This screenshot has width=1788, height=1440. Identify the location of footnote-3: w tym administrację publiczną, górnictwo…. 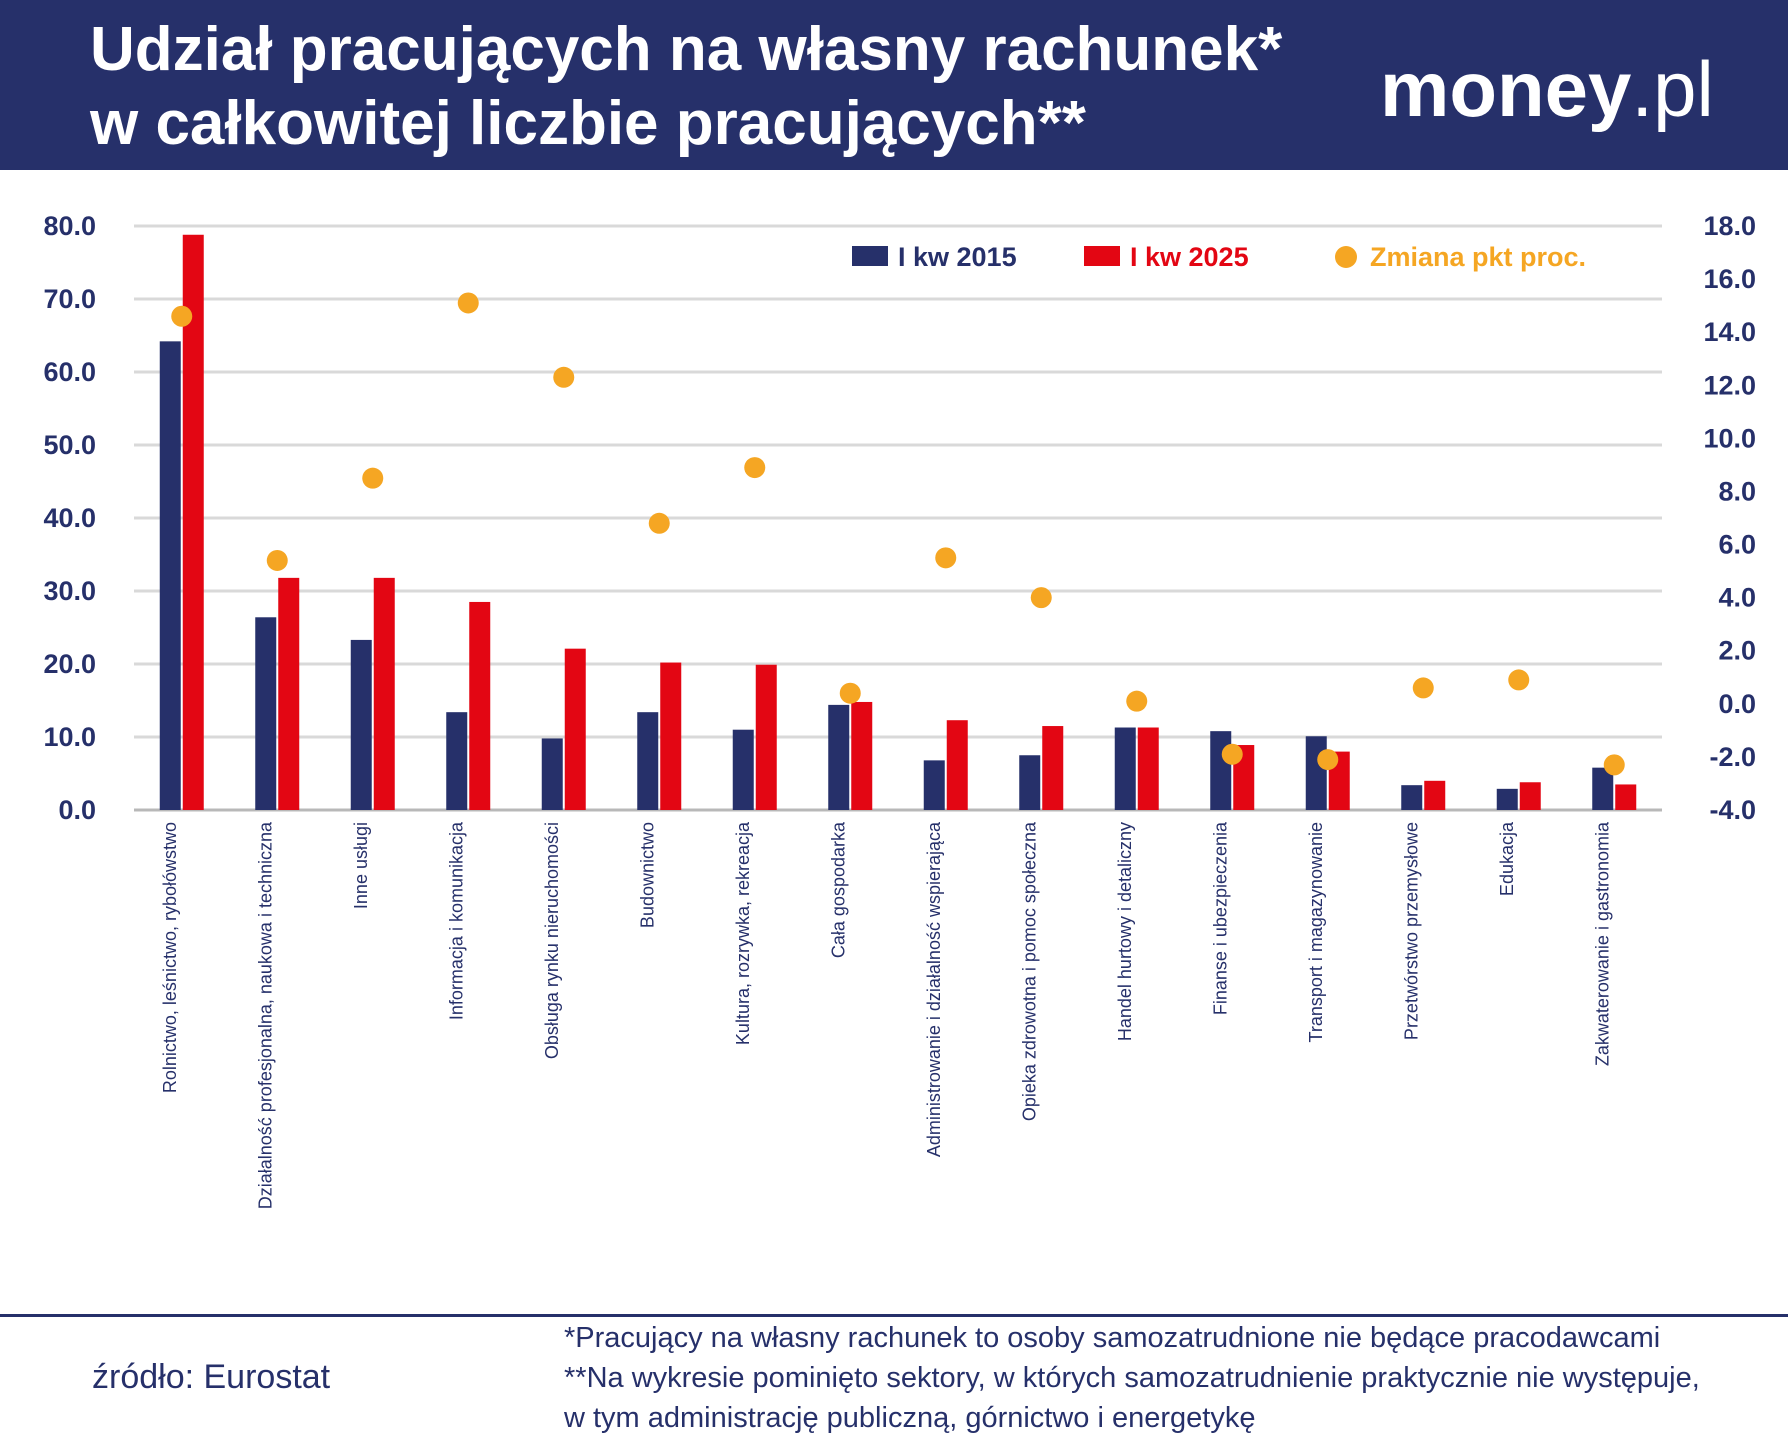
(910, 1418).